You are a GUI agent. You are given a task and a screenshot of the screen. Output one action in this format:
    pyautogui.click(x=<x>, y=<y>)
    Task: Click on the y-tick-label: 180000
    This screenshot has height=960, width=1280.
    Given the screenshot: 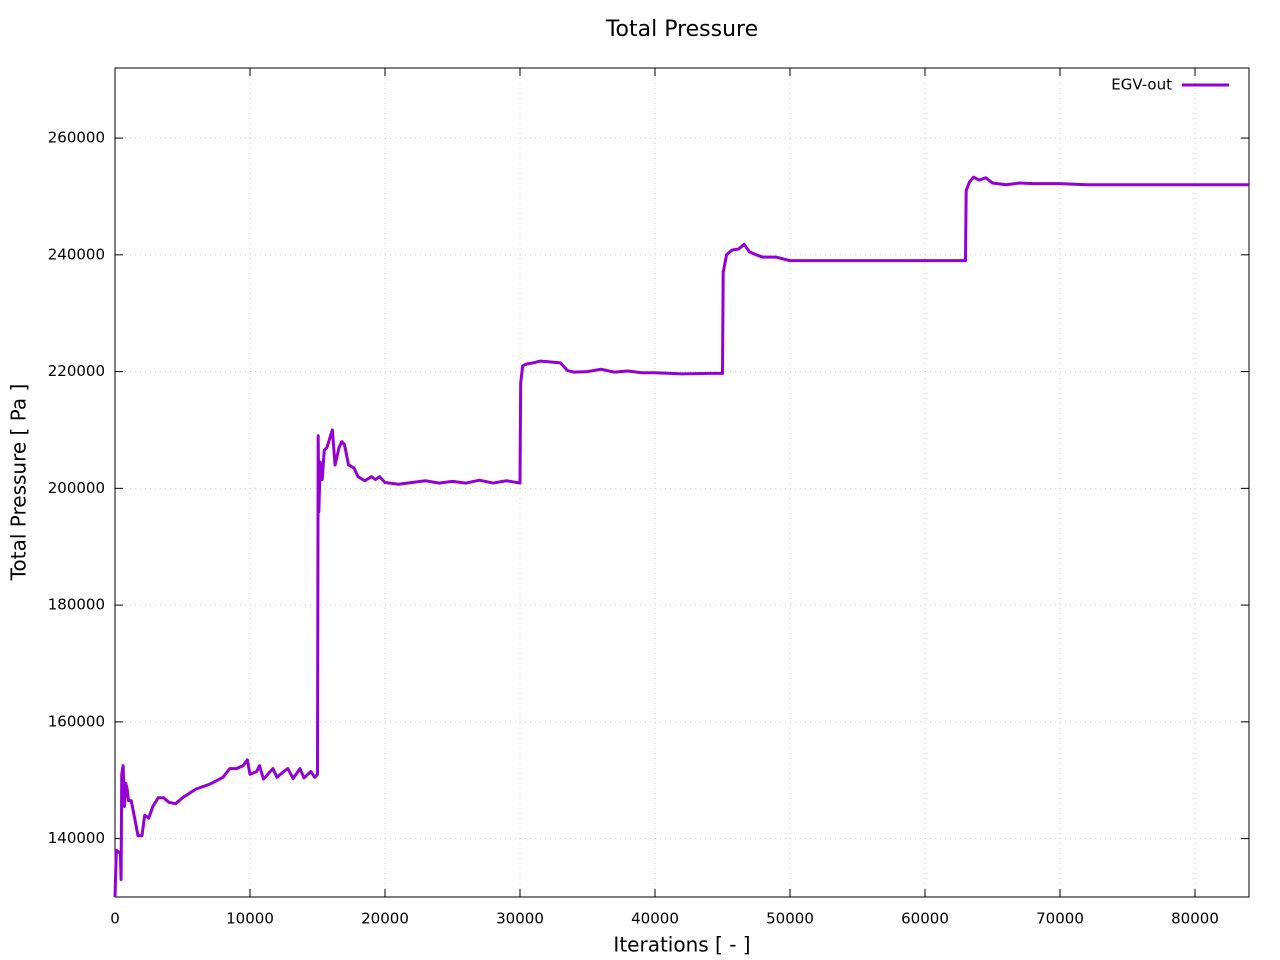 What is the action you would take?
    pyautogui.click(x=76, y=605)
    